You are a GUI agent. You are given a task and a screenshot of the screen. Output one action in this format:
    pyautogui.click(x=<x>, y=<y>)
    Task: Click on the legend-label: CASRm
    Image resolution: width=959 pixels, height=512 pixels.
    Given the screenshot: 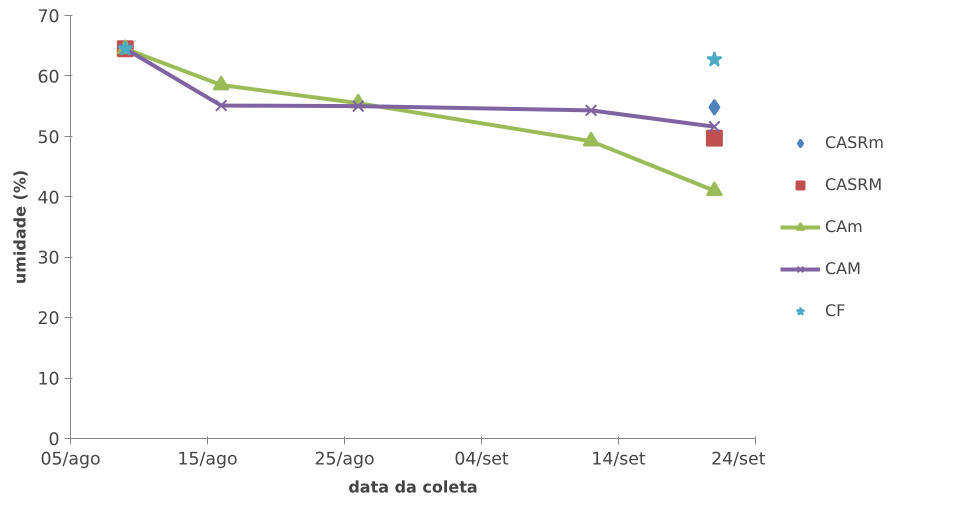 What is the action you would take?
    pyautogui.click(x=854, y=142)
    